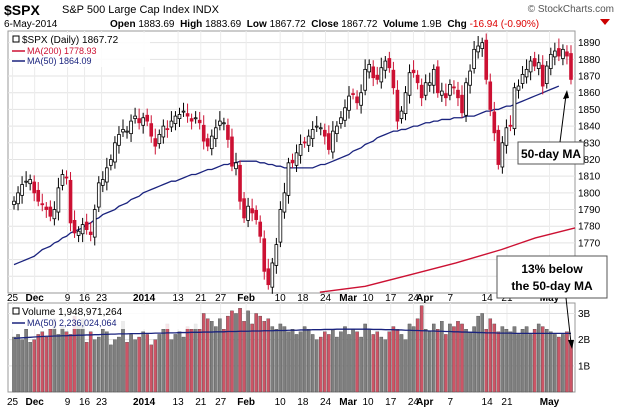  I want to click on volume-ma-group, so click(292, 333).